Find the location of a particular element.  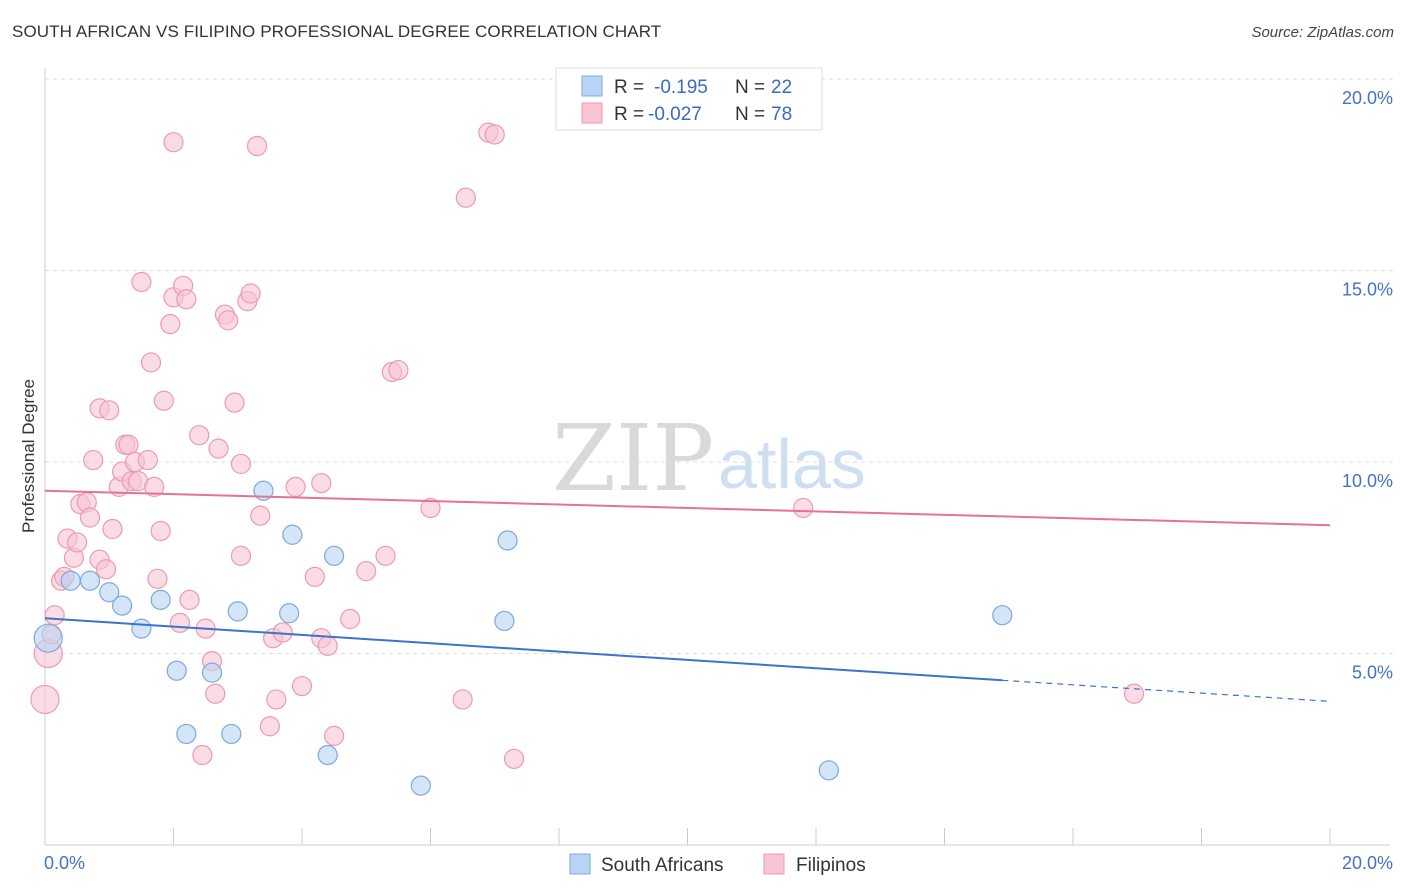

top-legend: R = -0.195 N = 22 R = -0.027 N = 78 is located at coordinates (689, 99).